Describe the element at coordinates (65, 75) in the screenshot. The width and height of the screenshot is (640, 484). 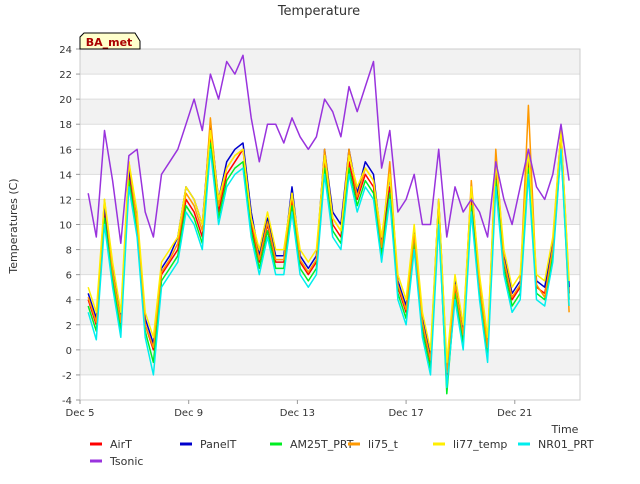
I see `y-tick-label: 22` at that location.